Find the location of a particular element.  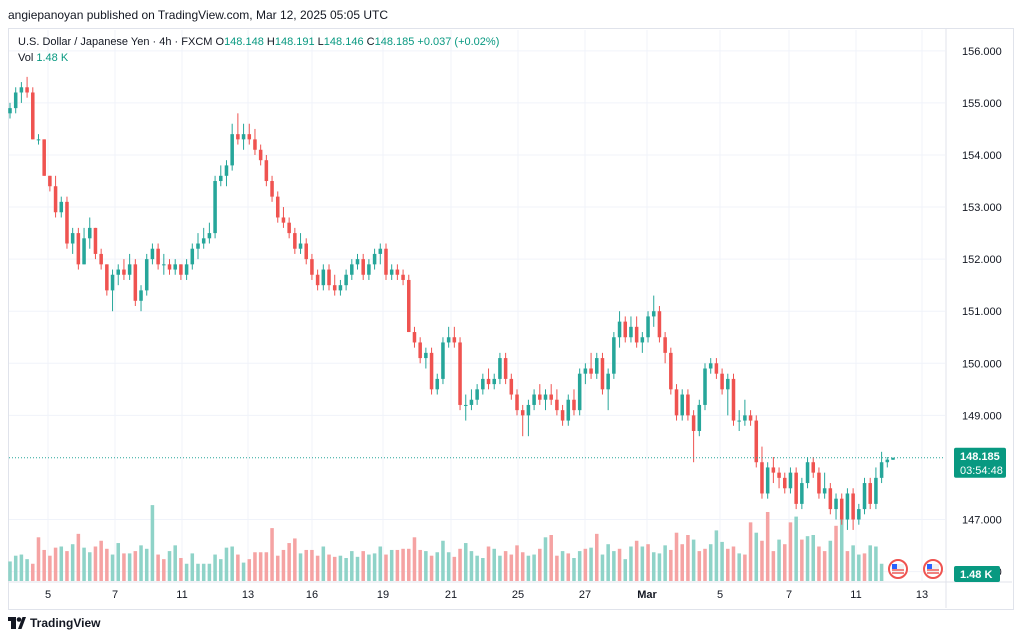

volume-label: Vol is located at coordinates (26, 58).